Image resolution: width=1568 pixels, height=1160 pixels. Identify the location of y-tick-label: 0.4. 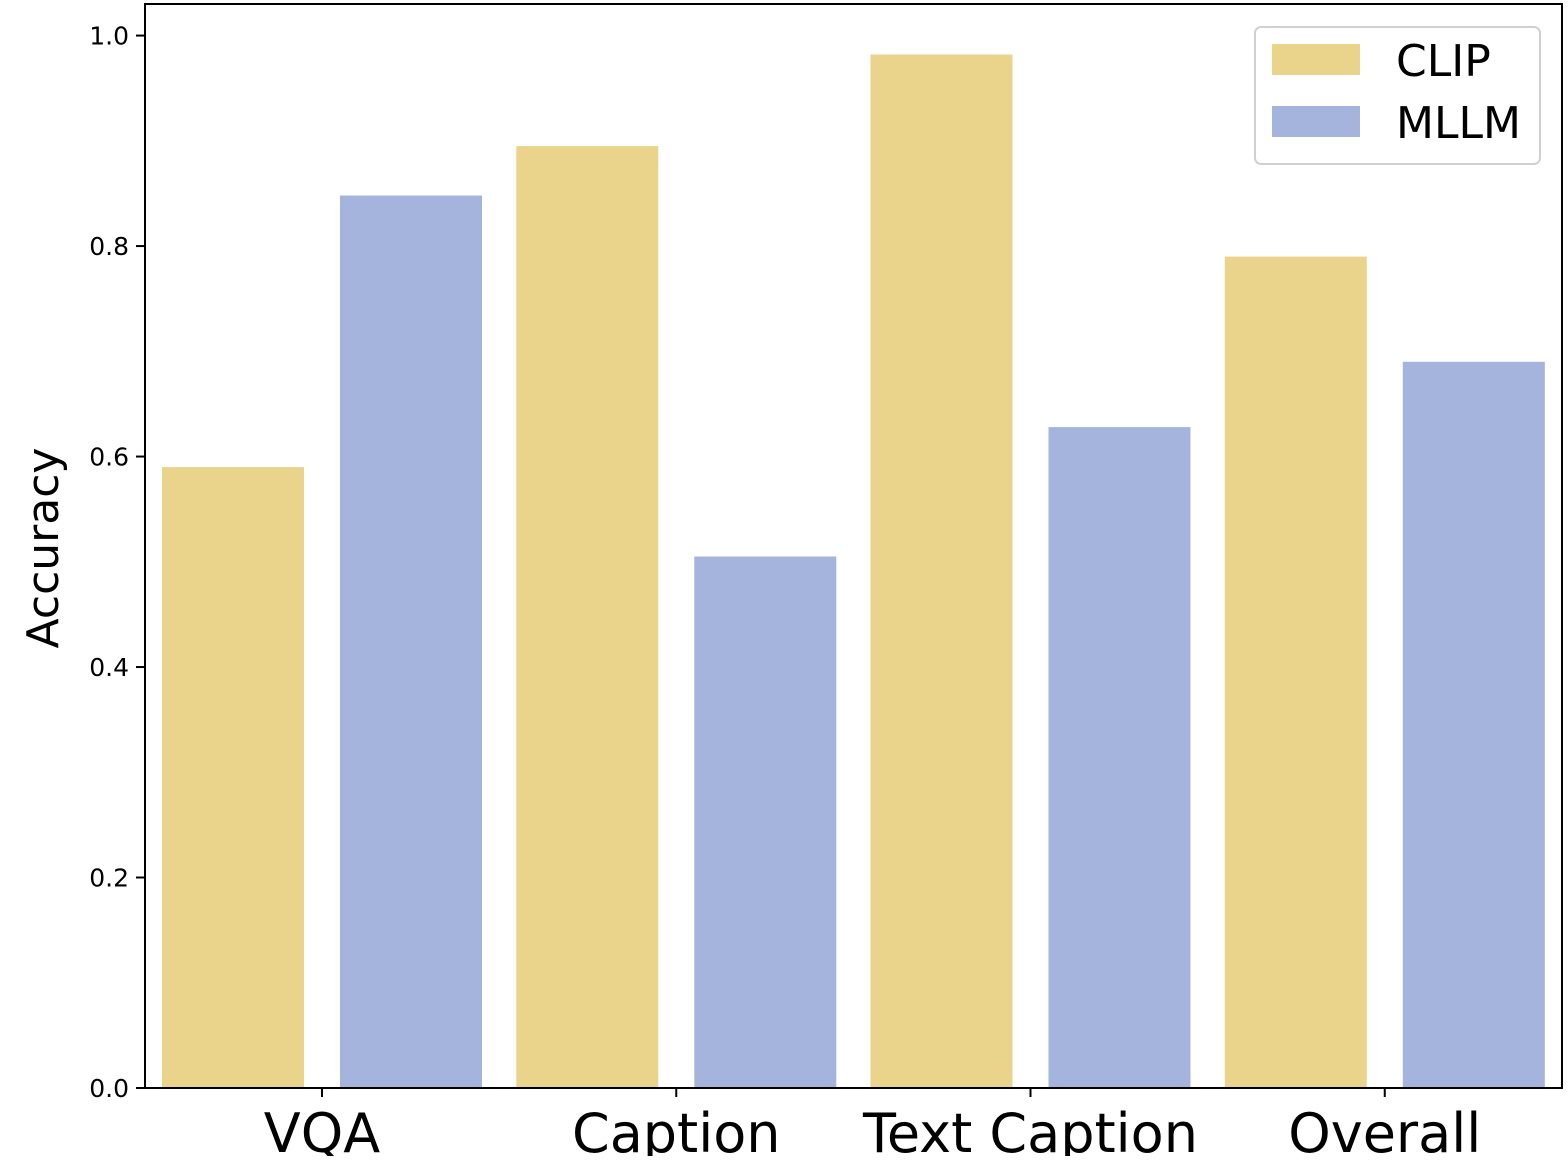
(109, 667).